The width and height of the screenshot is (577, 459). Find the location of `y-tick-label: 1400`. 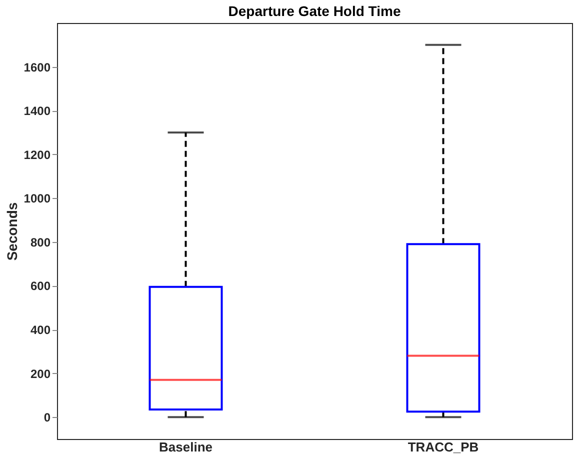

y-tick-label: 1400 is located at coordinates (37, 111).